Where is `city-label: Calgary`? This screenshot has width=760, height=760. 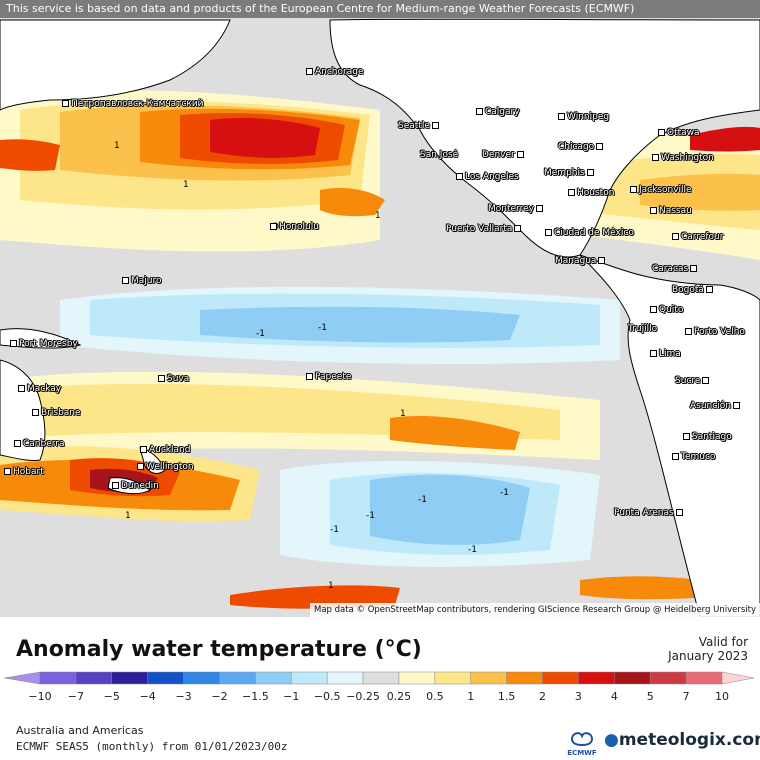 city-label: Calgary is located at coordinates (498, 112).